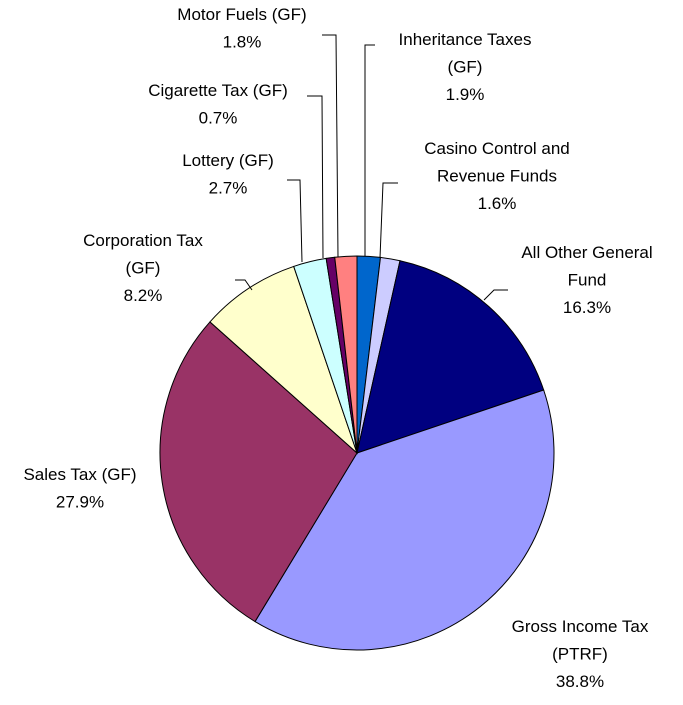 The width and height of the screenshot is (683, 705). I want to click on category-label: Corporation Tax (GF), so click(143, 254).